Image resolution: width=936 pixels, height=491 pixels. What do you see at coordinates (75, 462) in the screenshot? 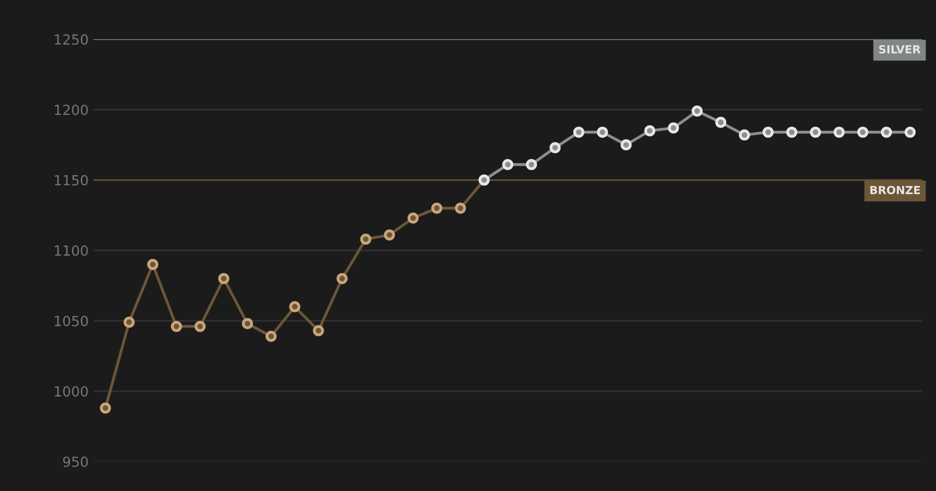
I see `y-tick-label: 950` at bounding box center [75, 462].